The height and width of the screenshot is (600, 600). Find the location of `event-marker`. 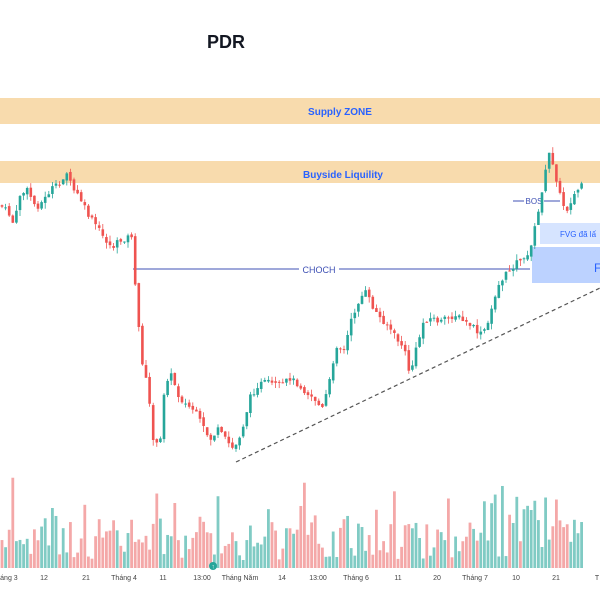

event-marker is located at coordinates (213, 566).